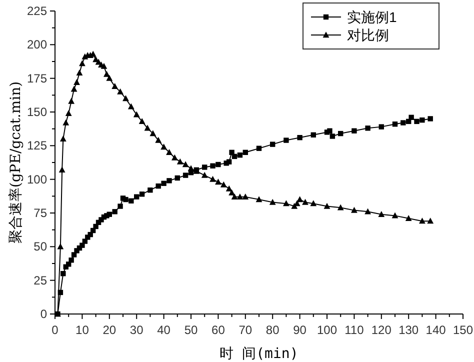  What do you see at coordinates (37, 45) in the screenshot?
I see `y-tick-label: 200` at bounding box center [37, 45].